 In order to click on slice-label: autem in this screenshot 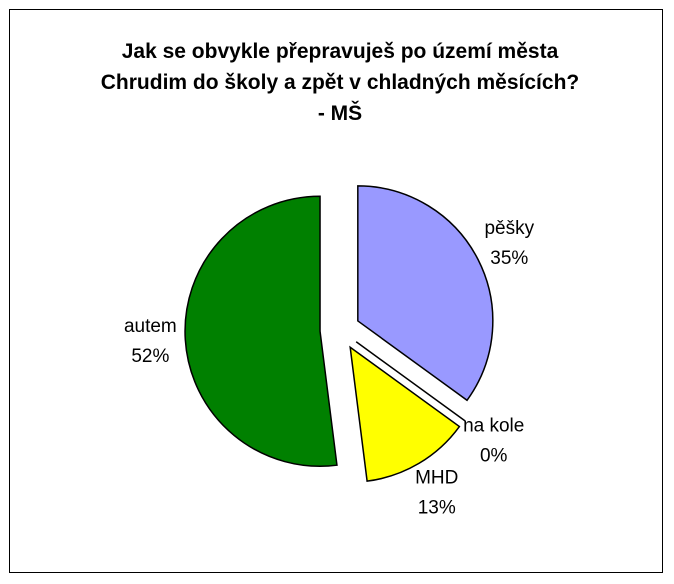, I will do `click(150, 326)`.